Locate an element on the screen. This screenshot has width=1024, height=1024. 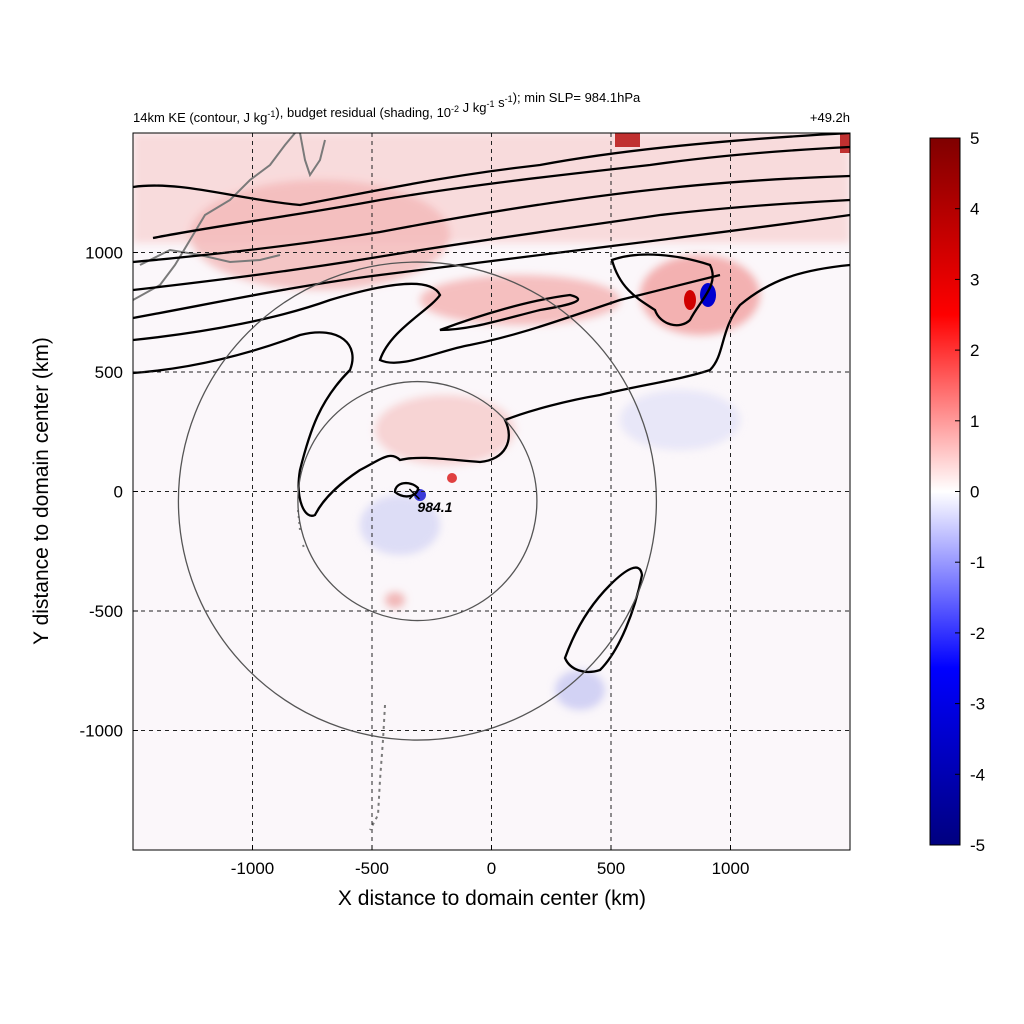
shading-top-max is located at coordinates (627, 140).